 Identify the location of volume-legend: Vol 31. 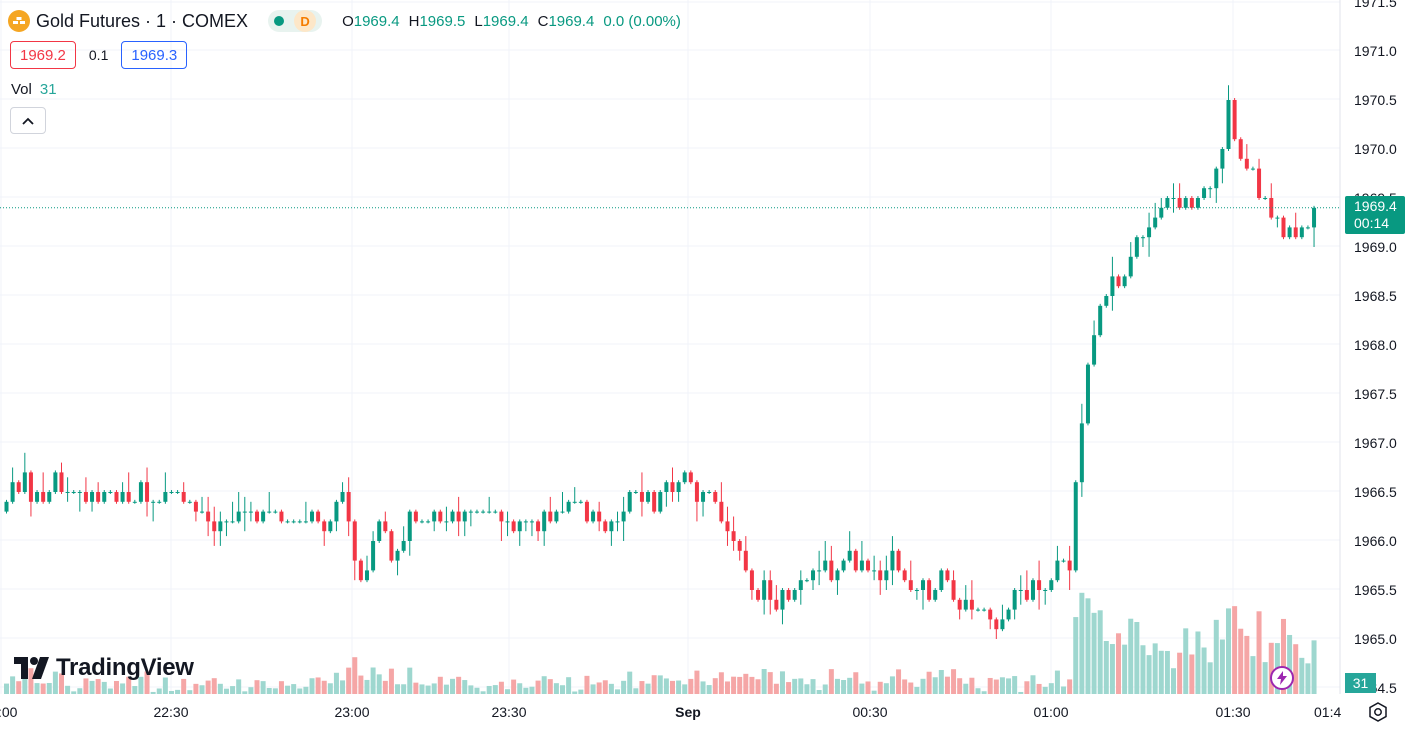
(34, 89).